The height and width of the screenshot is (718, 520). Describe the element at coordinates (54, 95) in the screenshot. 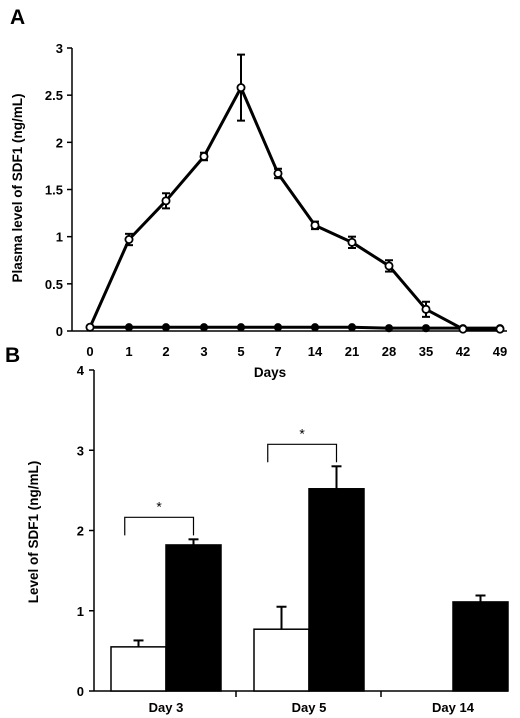

I see `y-tick-label: 2.5` at that location.